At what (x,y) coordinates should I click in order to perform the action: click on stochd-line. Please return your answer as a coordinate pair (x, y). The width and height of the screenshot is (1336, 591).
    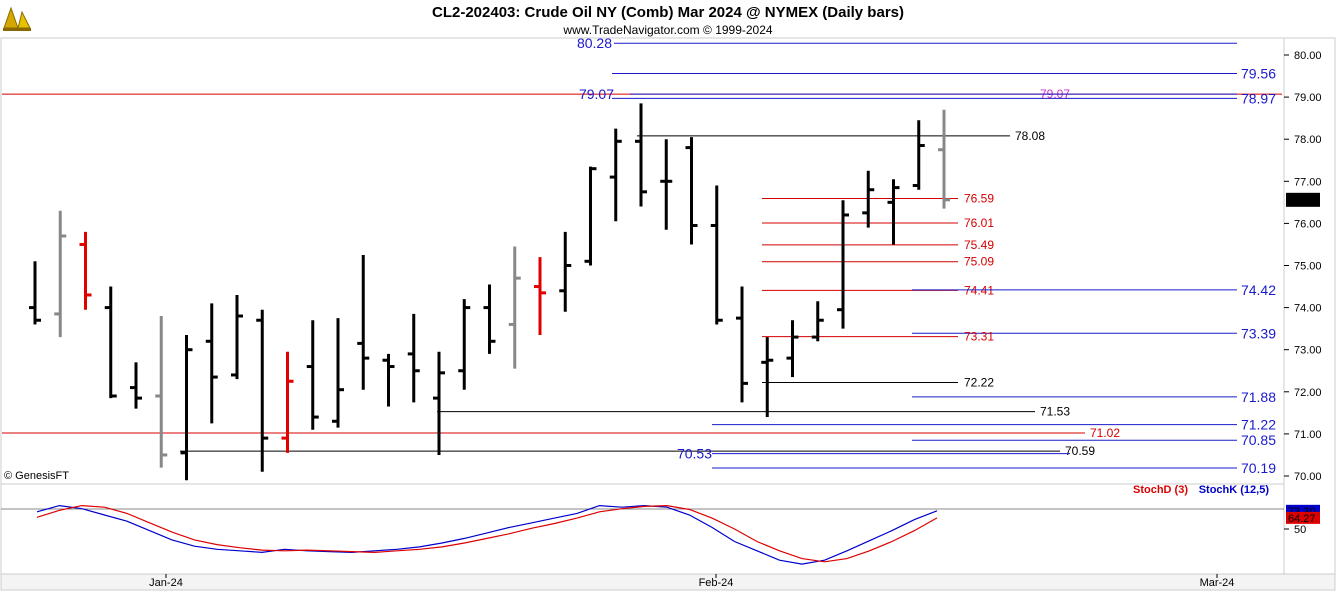
    Looking at the image, I should click on (487, 533).